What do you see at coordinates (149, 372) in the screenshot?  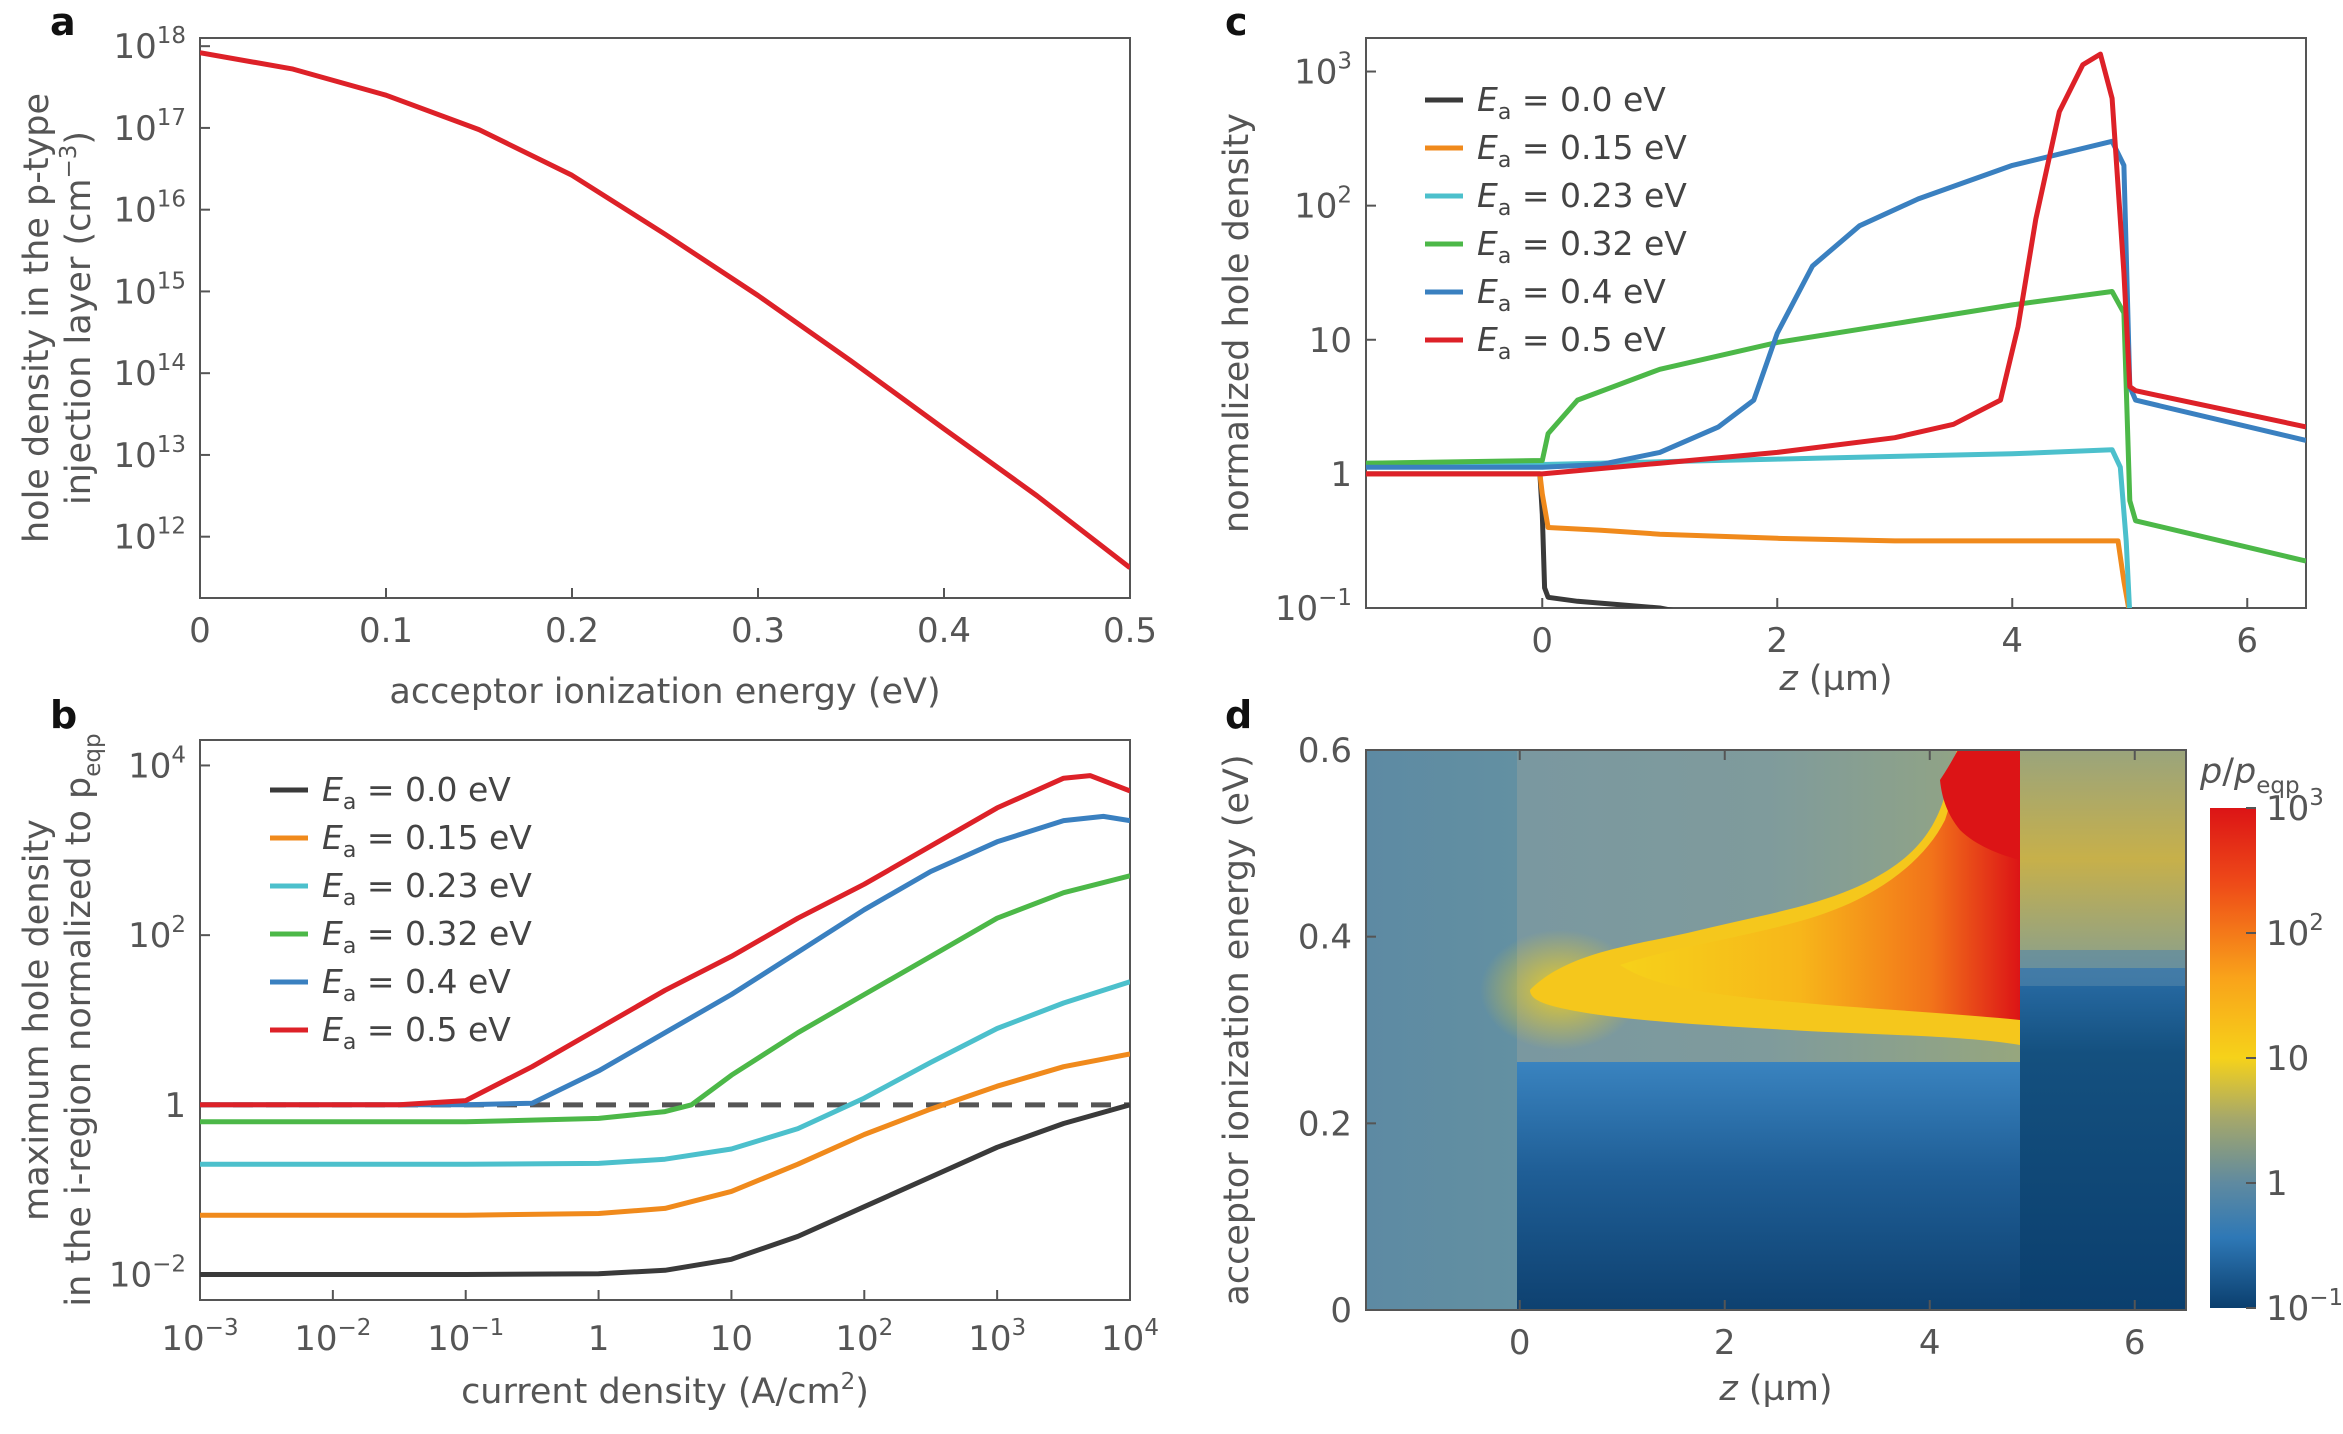 I see `y-tick-label: 10¹⁴` at bounding box center [149, 372].